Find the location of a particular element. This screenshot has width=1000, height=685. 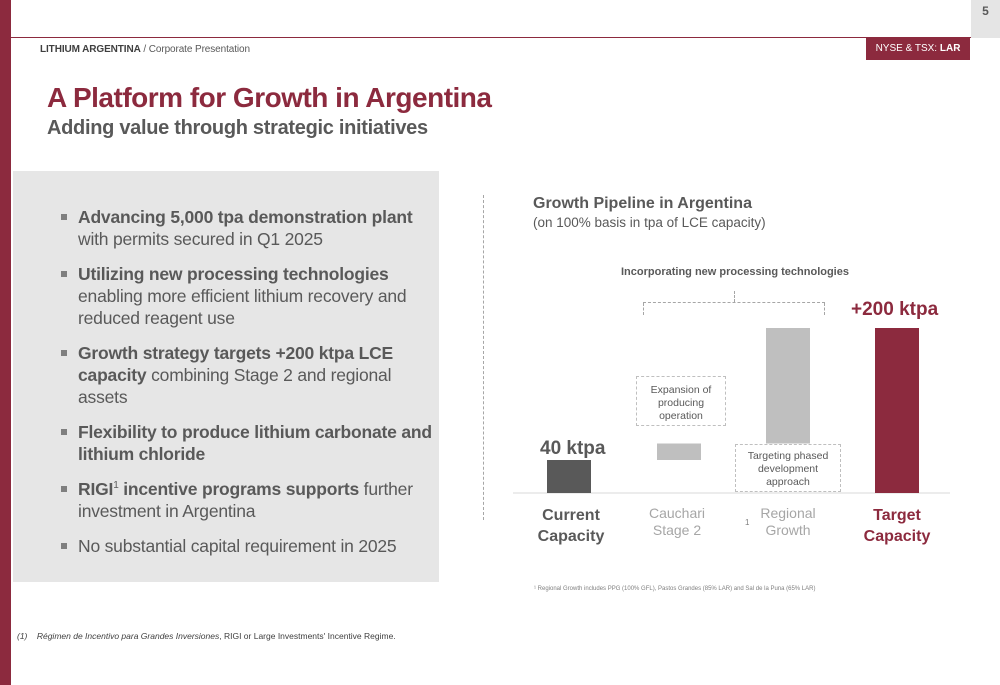

page-title: A Platform for Growth in Argentina is located at coordinates (269, 97).